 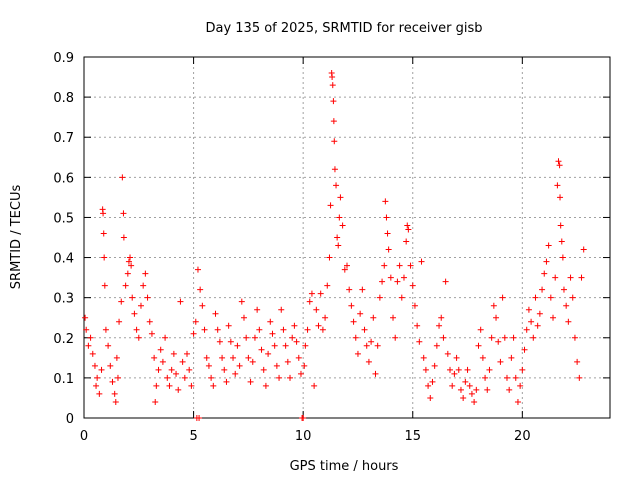 I want to click on x-tick-label: 10, so click(x=303, y=436).